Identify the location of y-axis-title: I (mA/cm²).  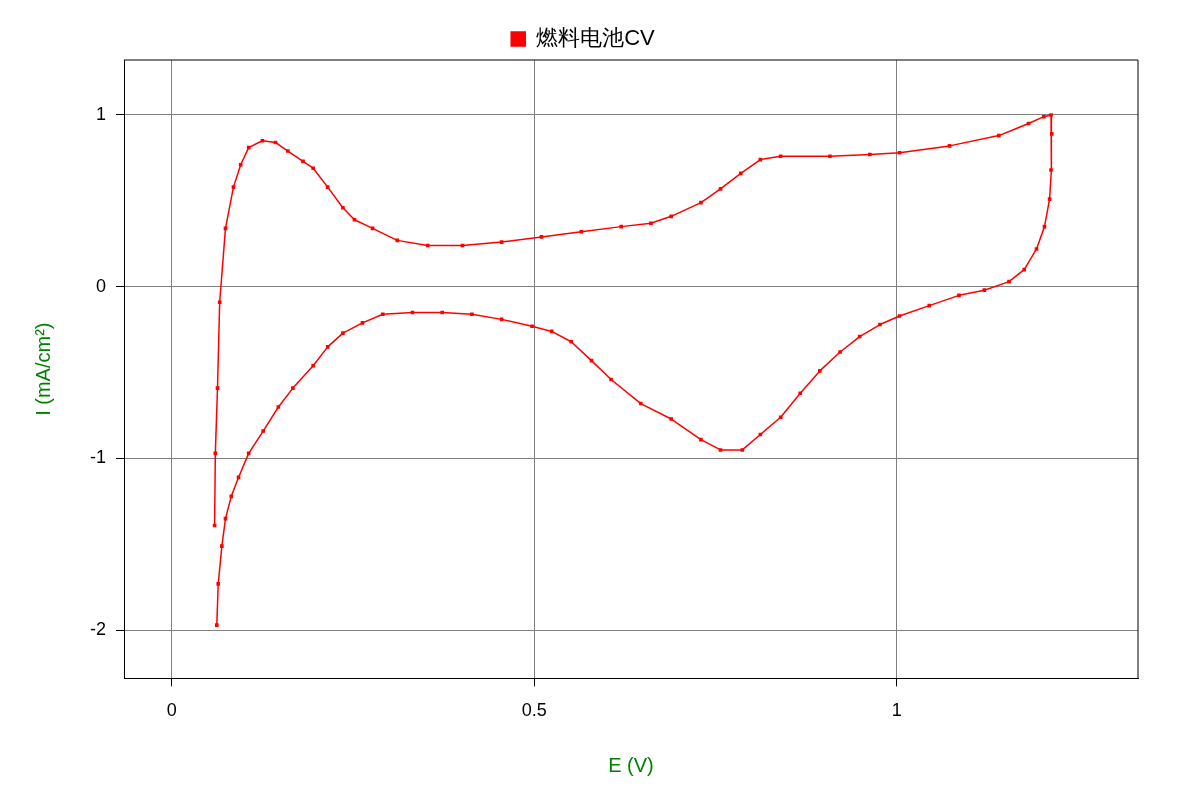
(42, 369).